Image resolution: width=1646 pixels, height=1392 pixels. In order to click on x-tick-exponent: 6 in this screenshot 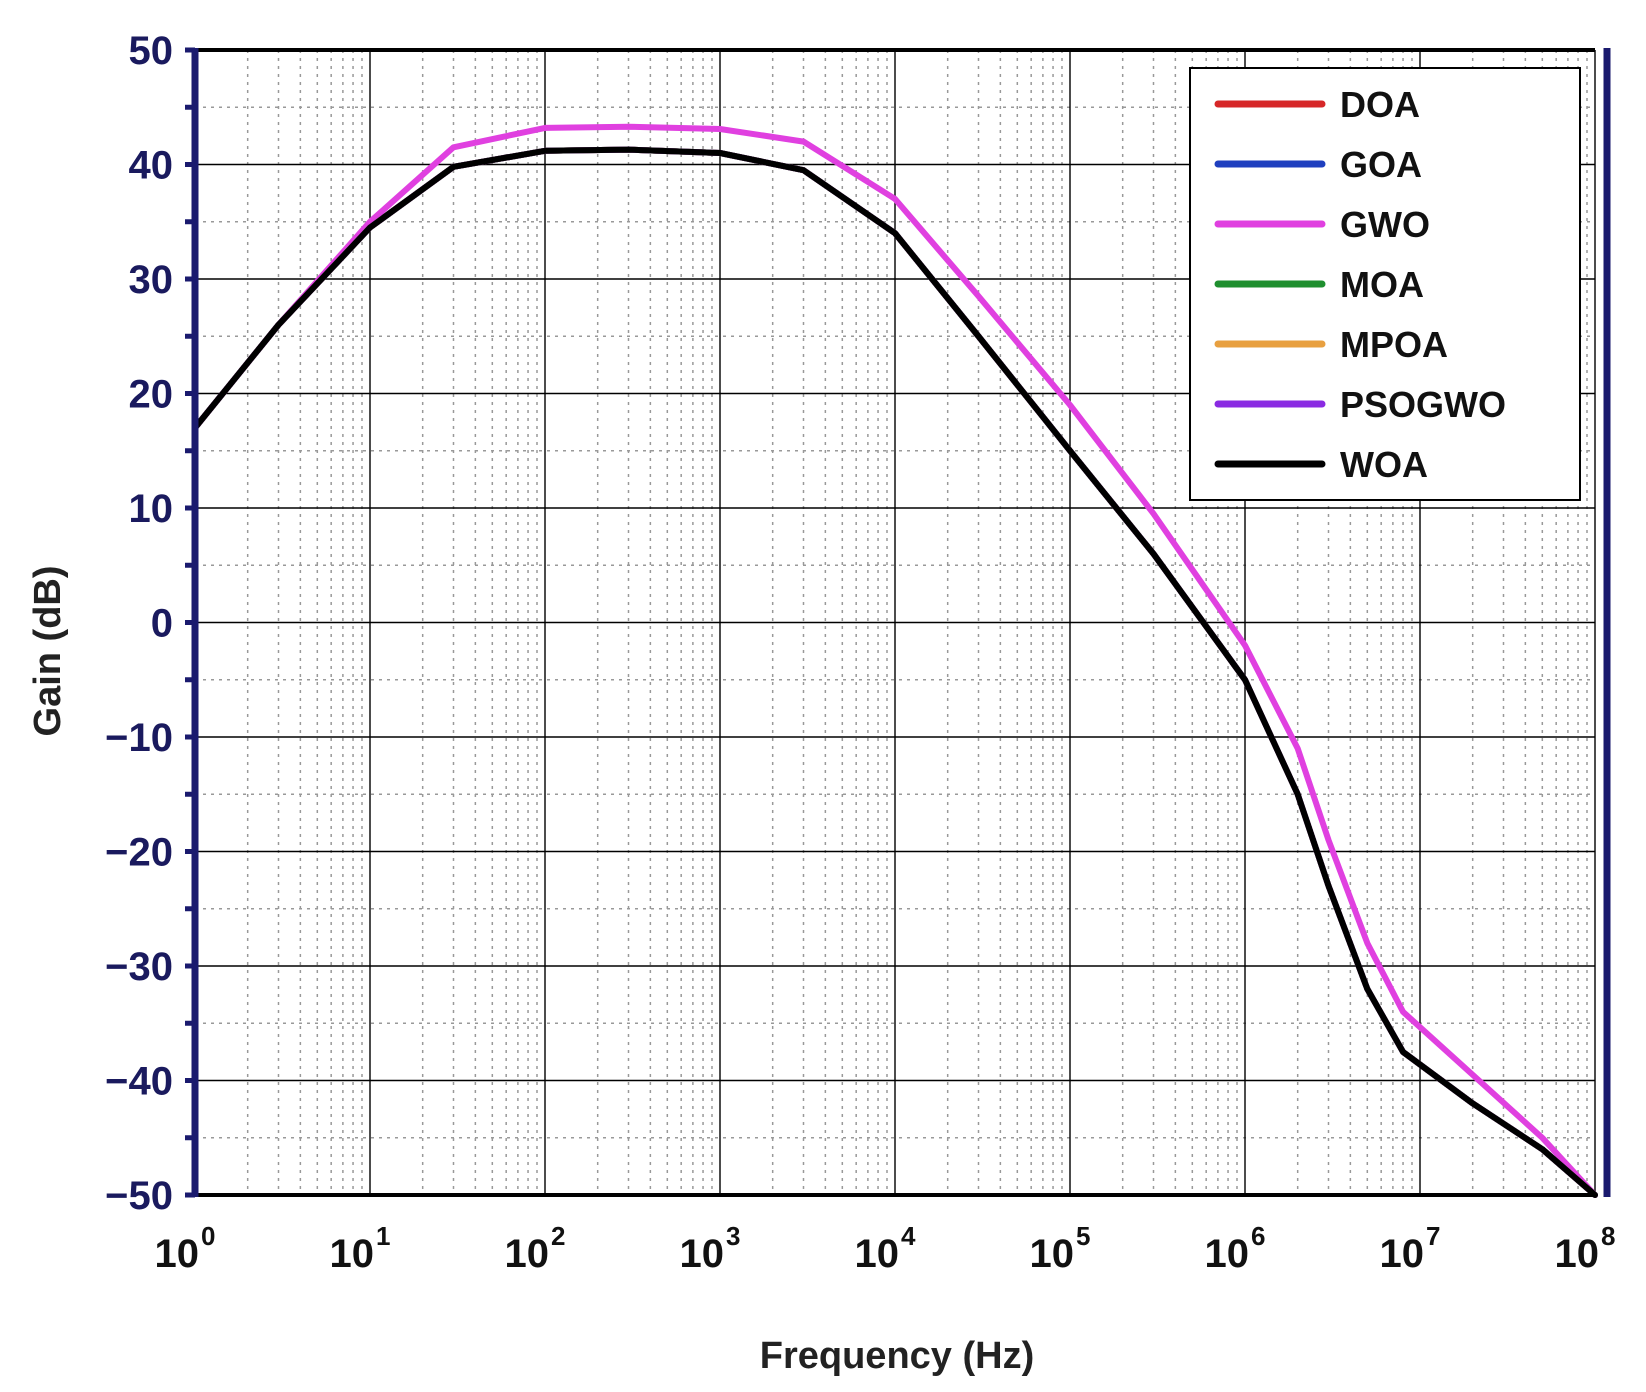, I will do `click(1258, 1236)`.